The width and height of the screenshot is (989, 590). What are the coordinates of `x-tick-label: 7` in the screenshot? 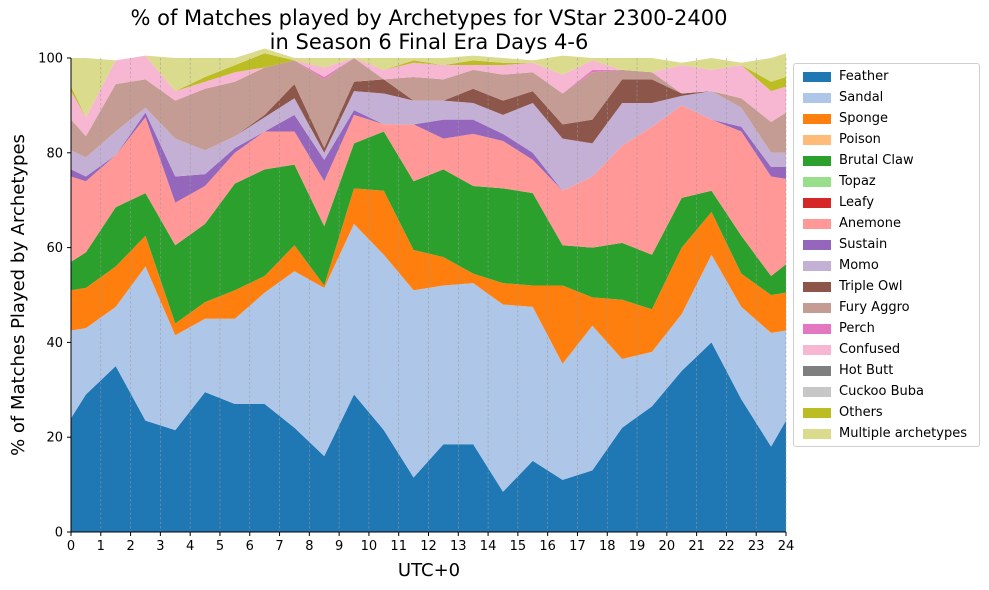 It's located at (279, 546).